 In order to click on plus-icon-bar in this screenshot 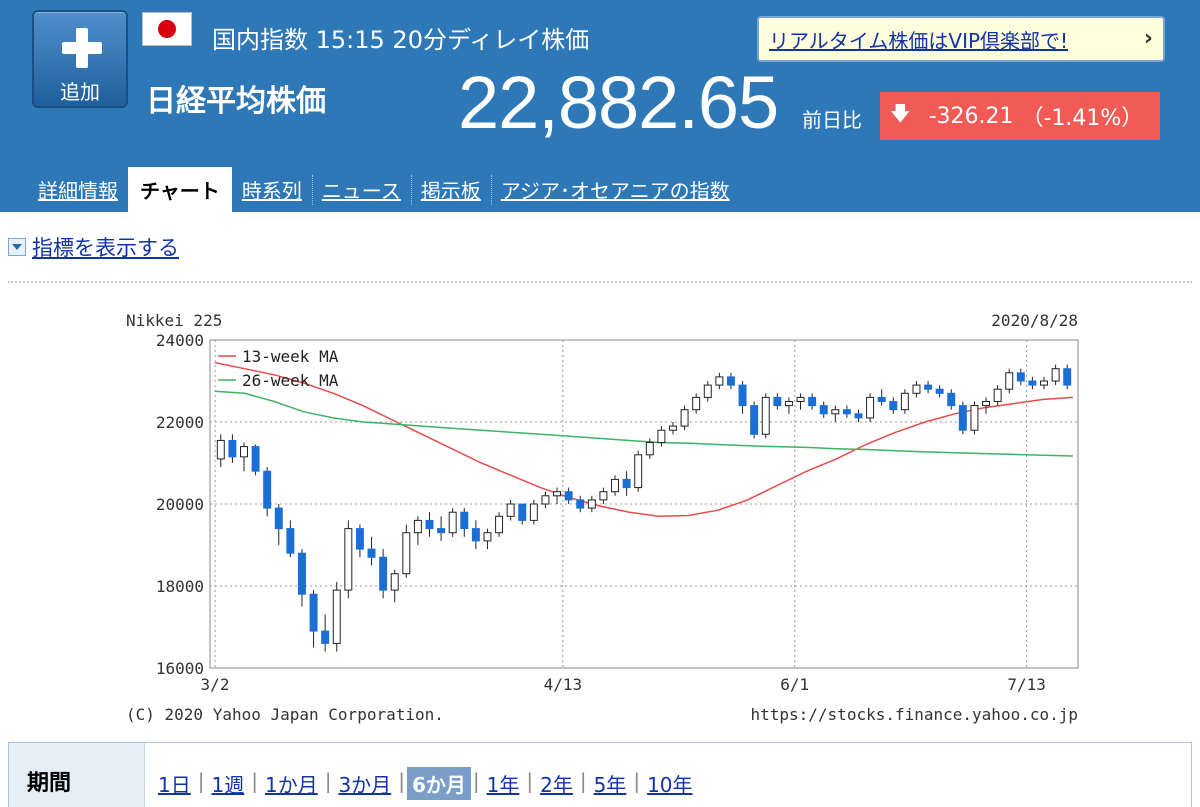, I will do `click(82, 48)`.